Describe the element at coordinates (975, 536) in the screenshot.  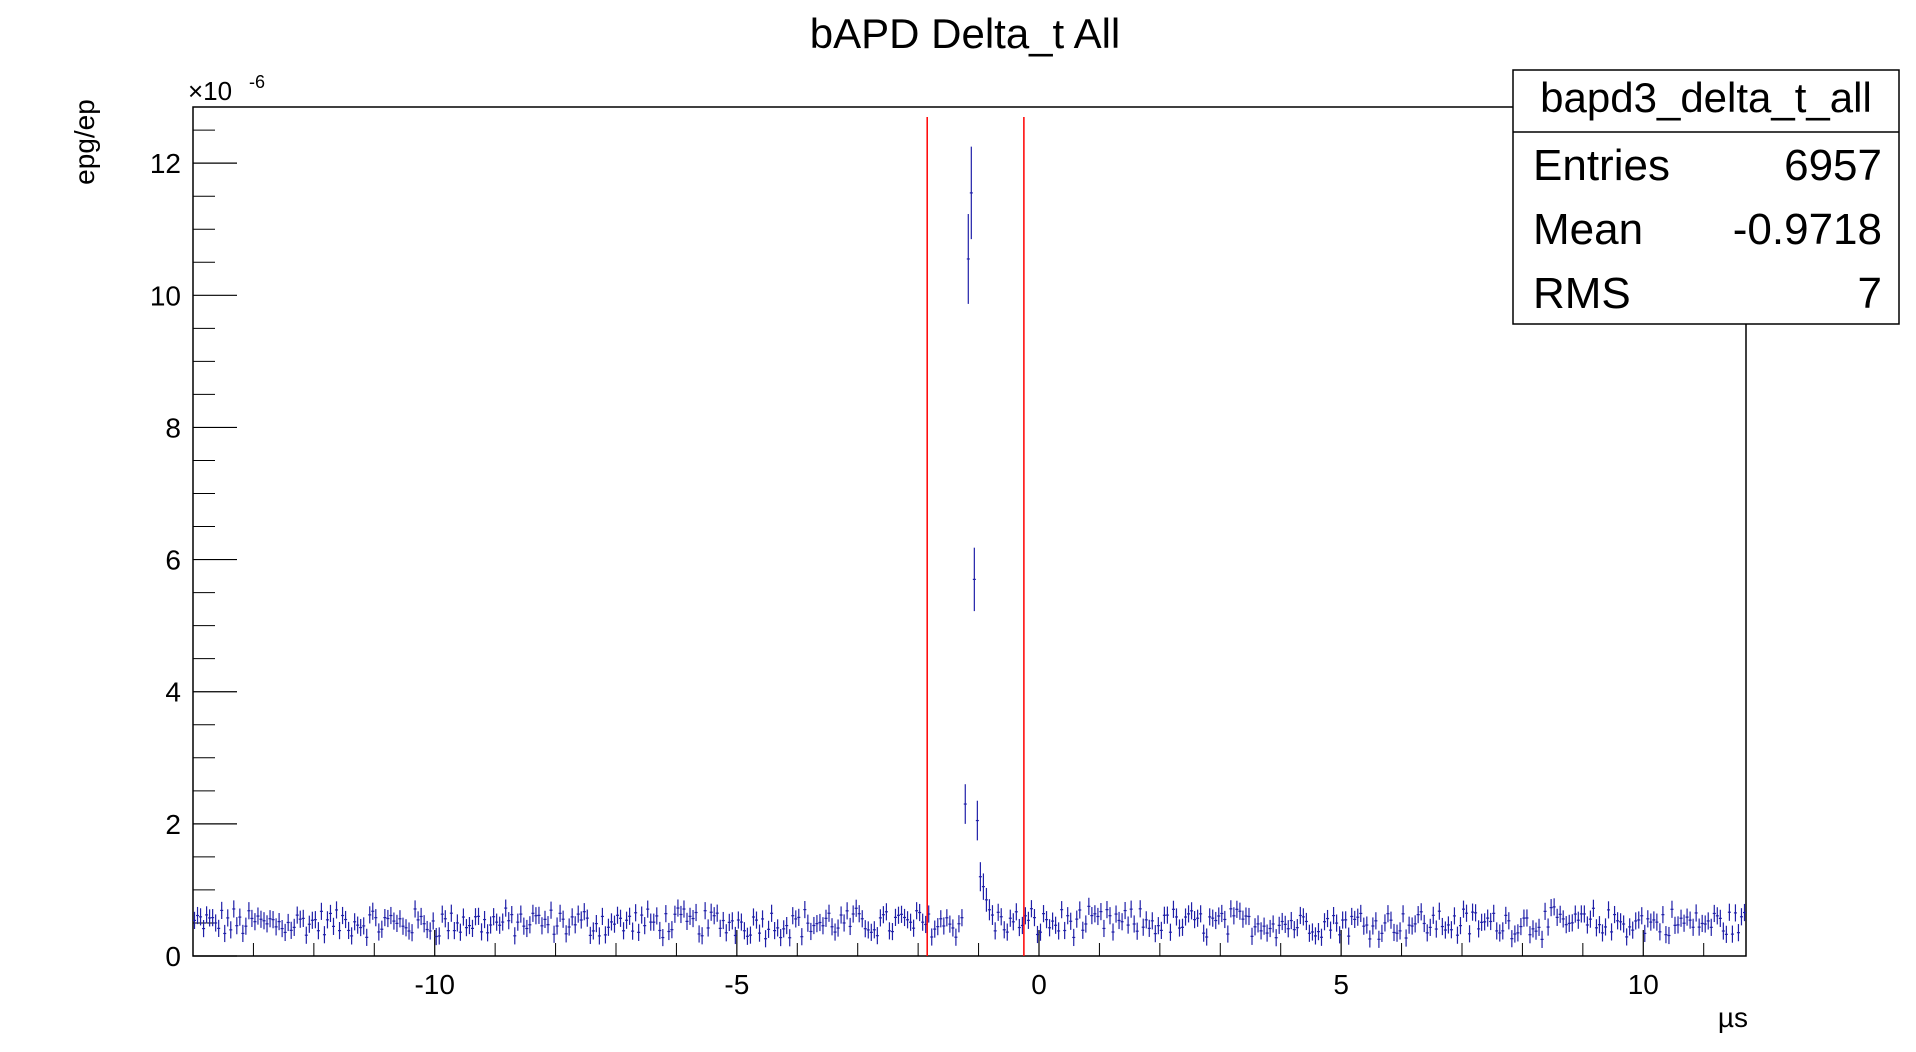
I see `cut-lines` at that location.